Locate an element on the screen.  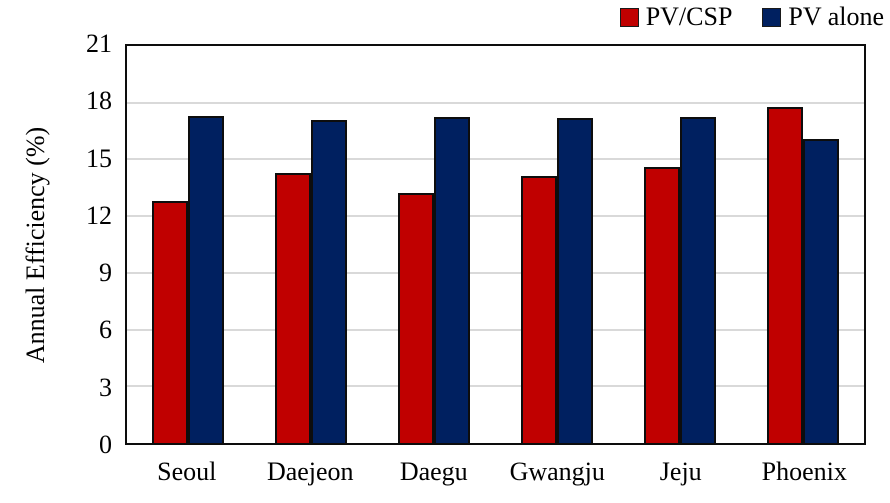
bar-pv-csp-phoenix is located at coordinates (784, 274).